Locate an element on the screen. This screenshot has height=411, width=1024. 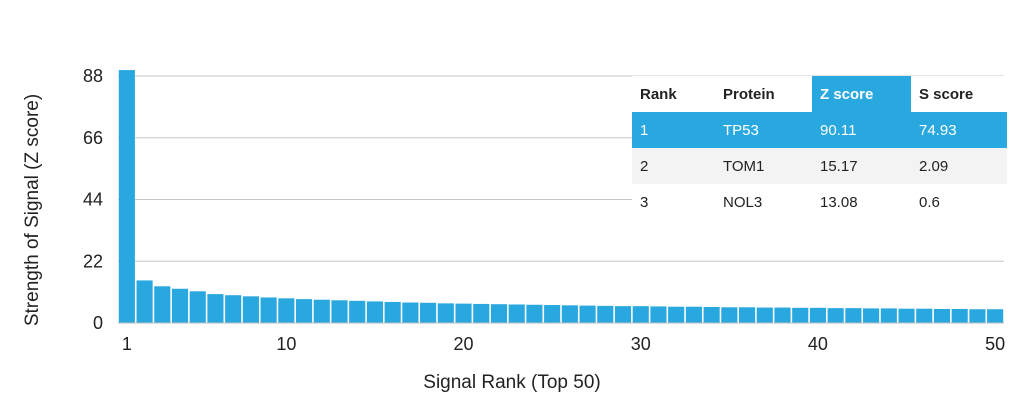
x-tick-label: 40 is located at coordinates (818, 344).